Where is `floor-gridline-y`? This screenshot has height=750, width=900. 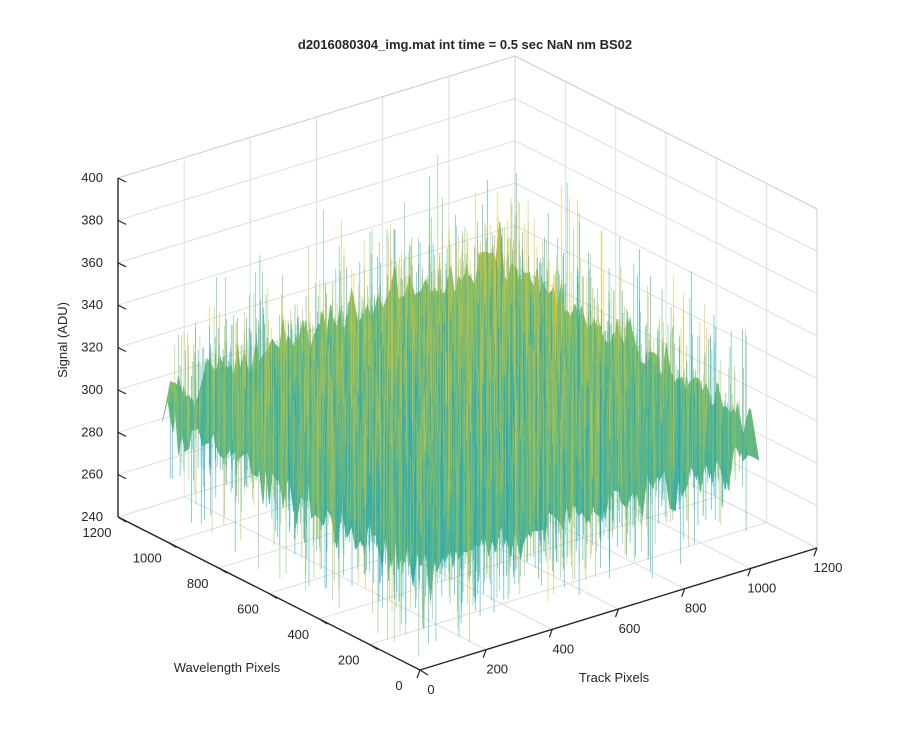
floor-gridline-y is located at coordinates (518, 558).